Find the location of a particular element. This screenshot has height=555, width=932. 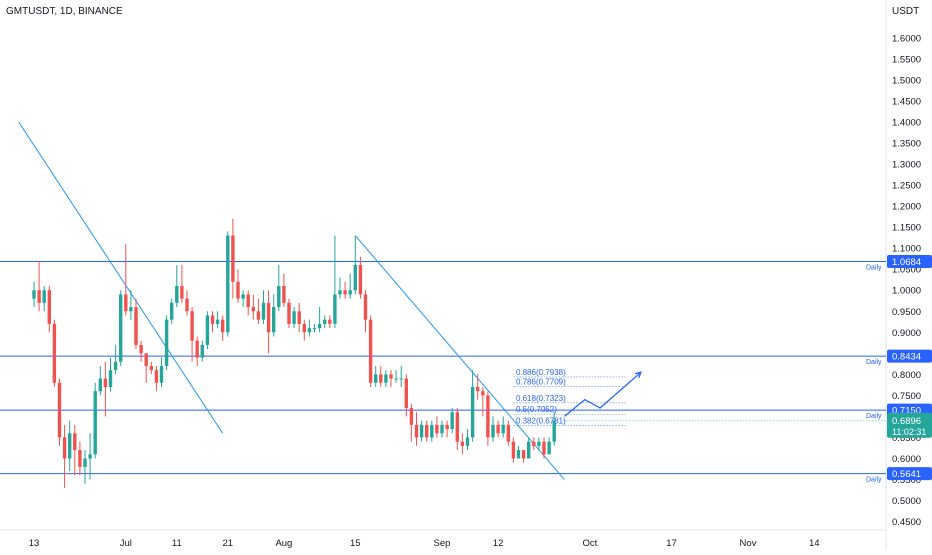

time-tick-label: Jul is located at coordinates (126, 543).